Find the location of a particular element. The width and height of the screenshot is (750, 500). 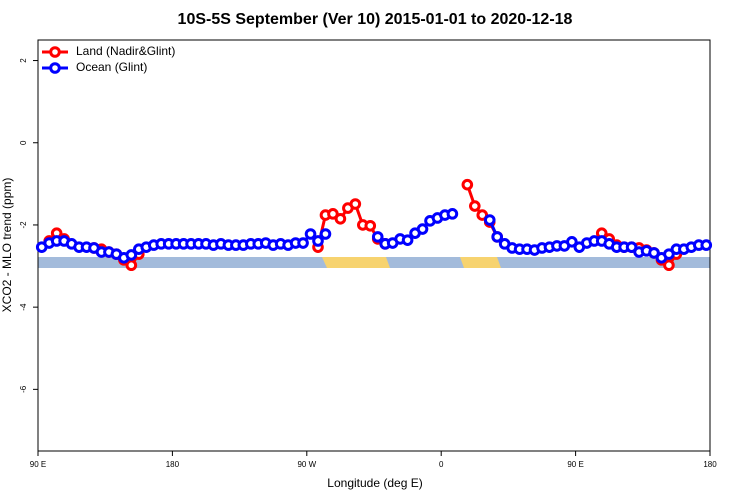

y-tick-label: 0 is located at coordinates (23, 142).